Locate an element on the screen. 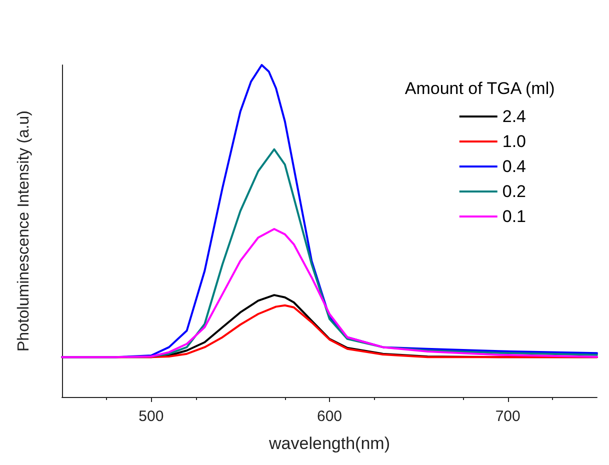 This screenshot has height=465, width=609. x-axis-title: wavelength(nm) is located at coordinates (329, 443).